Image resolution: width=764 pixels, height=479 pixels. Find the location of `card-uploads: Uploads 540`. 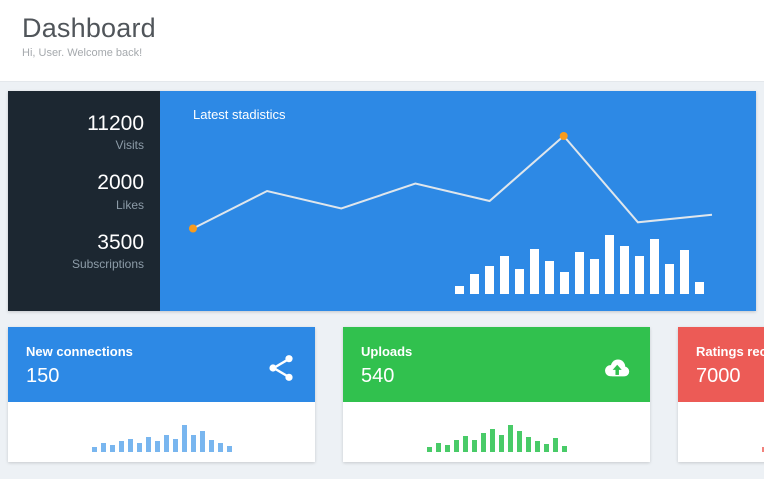

card-uploads: Uploads 540 is located at coordinates (496, 394).